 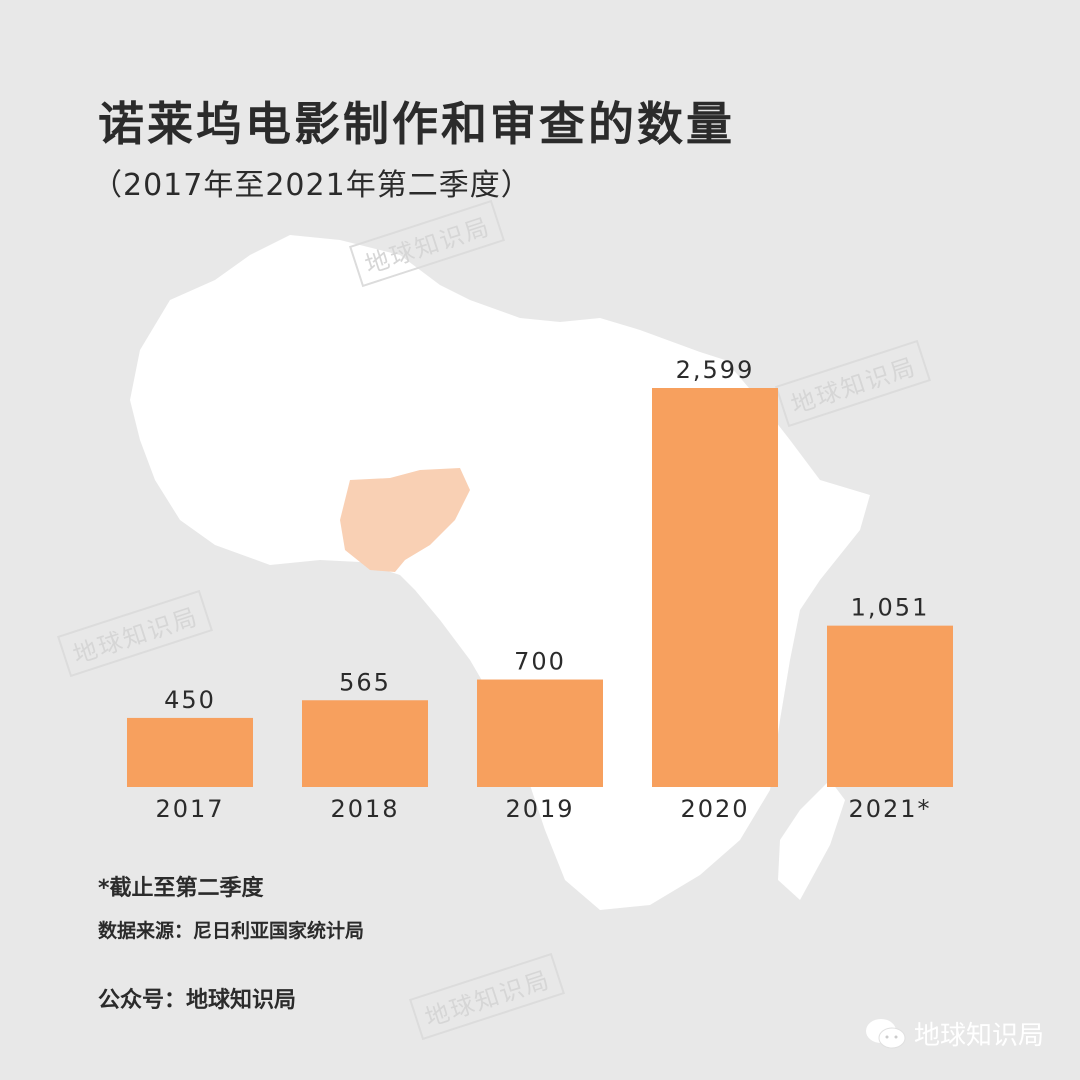 What do you see at coordinates (811, 840) in the screenshot?
I see `madagascar-shape` at bounding box center [811, 840].